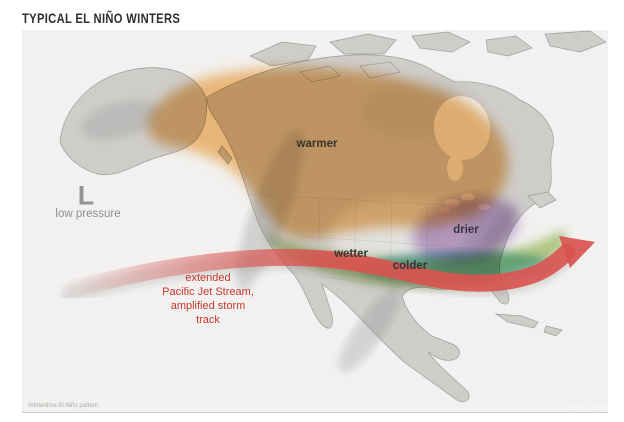 This screenshot has height=422, width=624. I want to click on colder-region-label: colder, so click(410, 266).